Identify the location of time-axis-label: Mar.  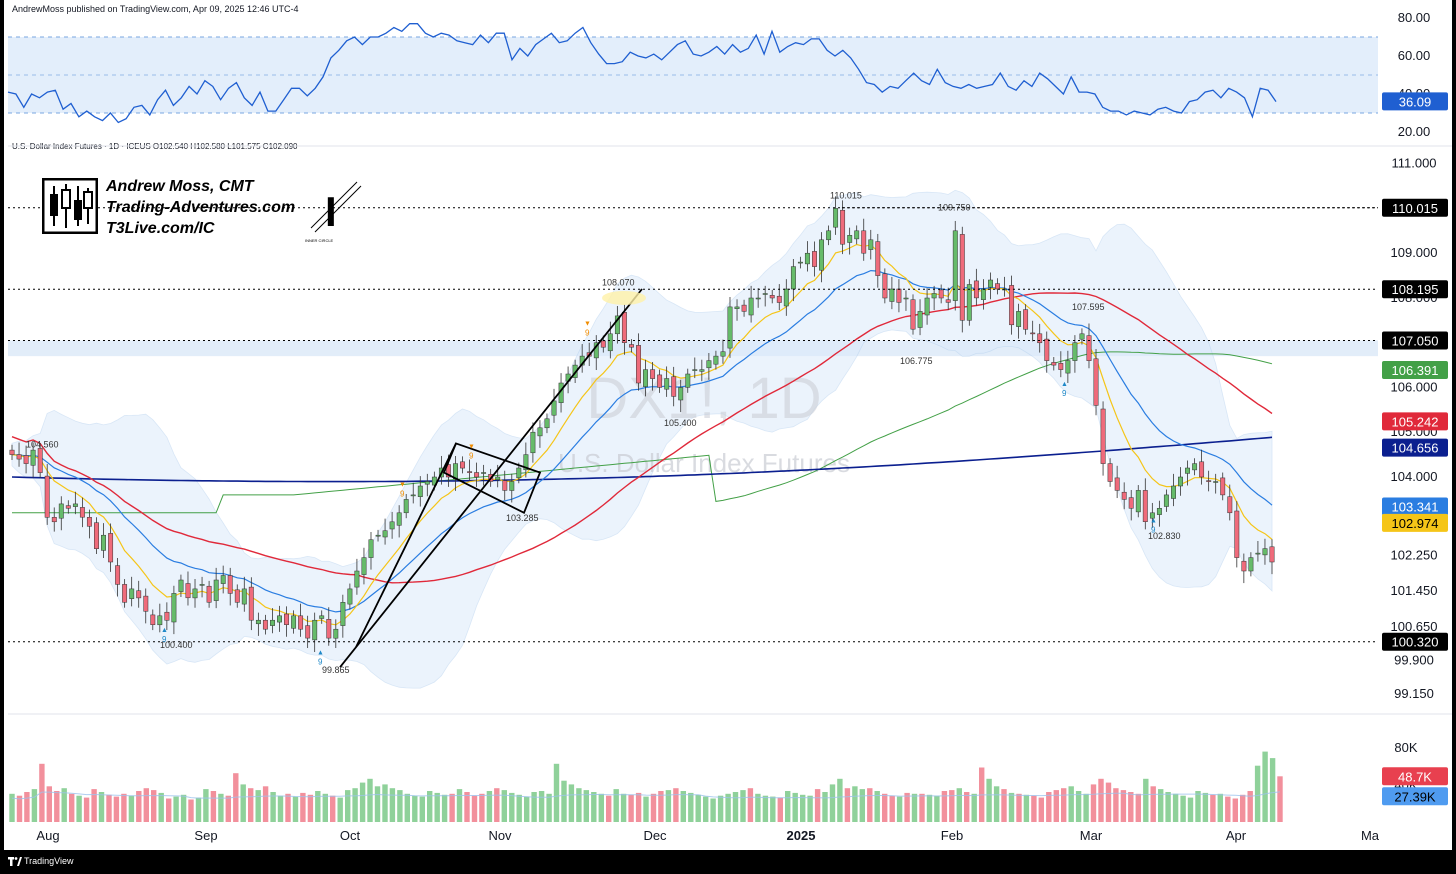
(1091, 835).